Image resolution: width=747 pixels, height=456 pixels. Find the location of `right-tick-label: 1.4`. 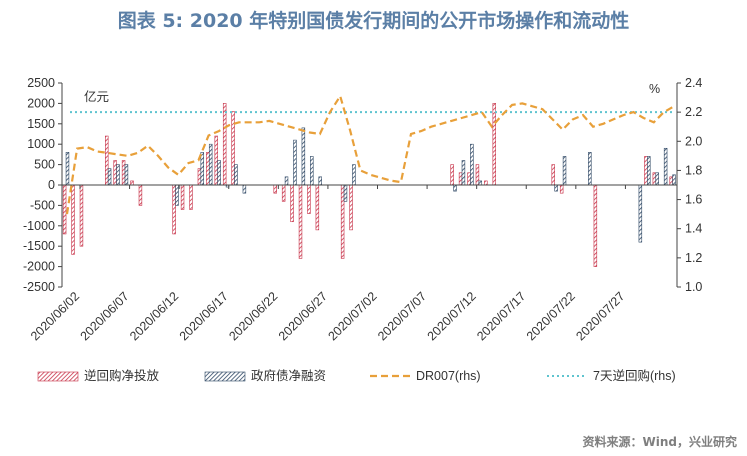

right-tick-label: 1.4 is located at coordinates (693, 229).